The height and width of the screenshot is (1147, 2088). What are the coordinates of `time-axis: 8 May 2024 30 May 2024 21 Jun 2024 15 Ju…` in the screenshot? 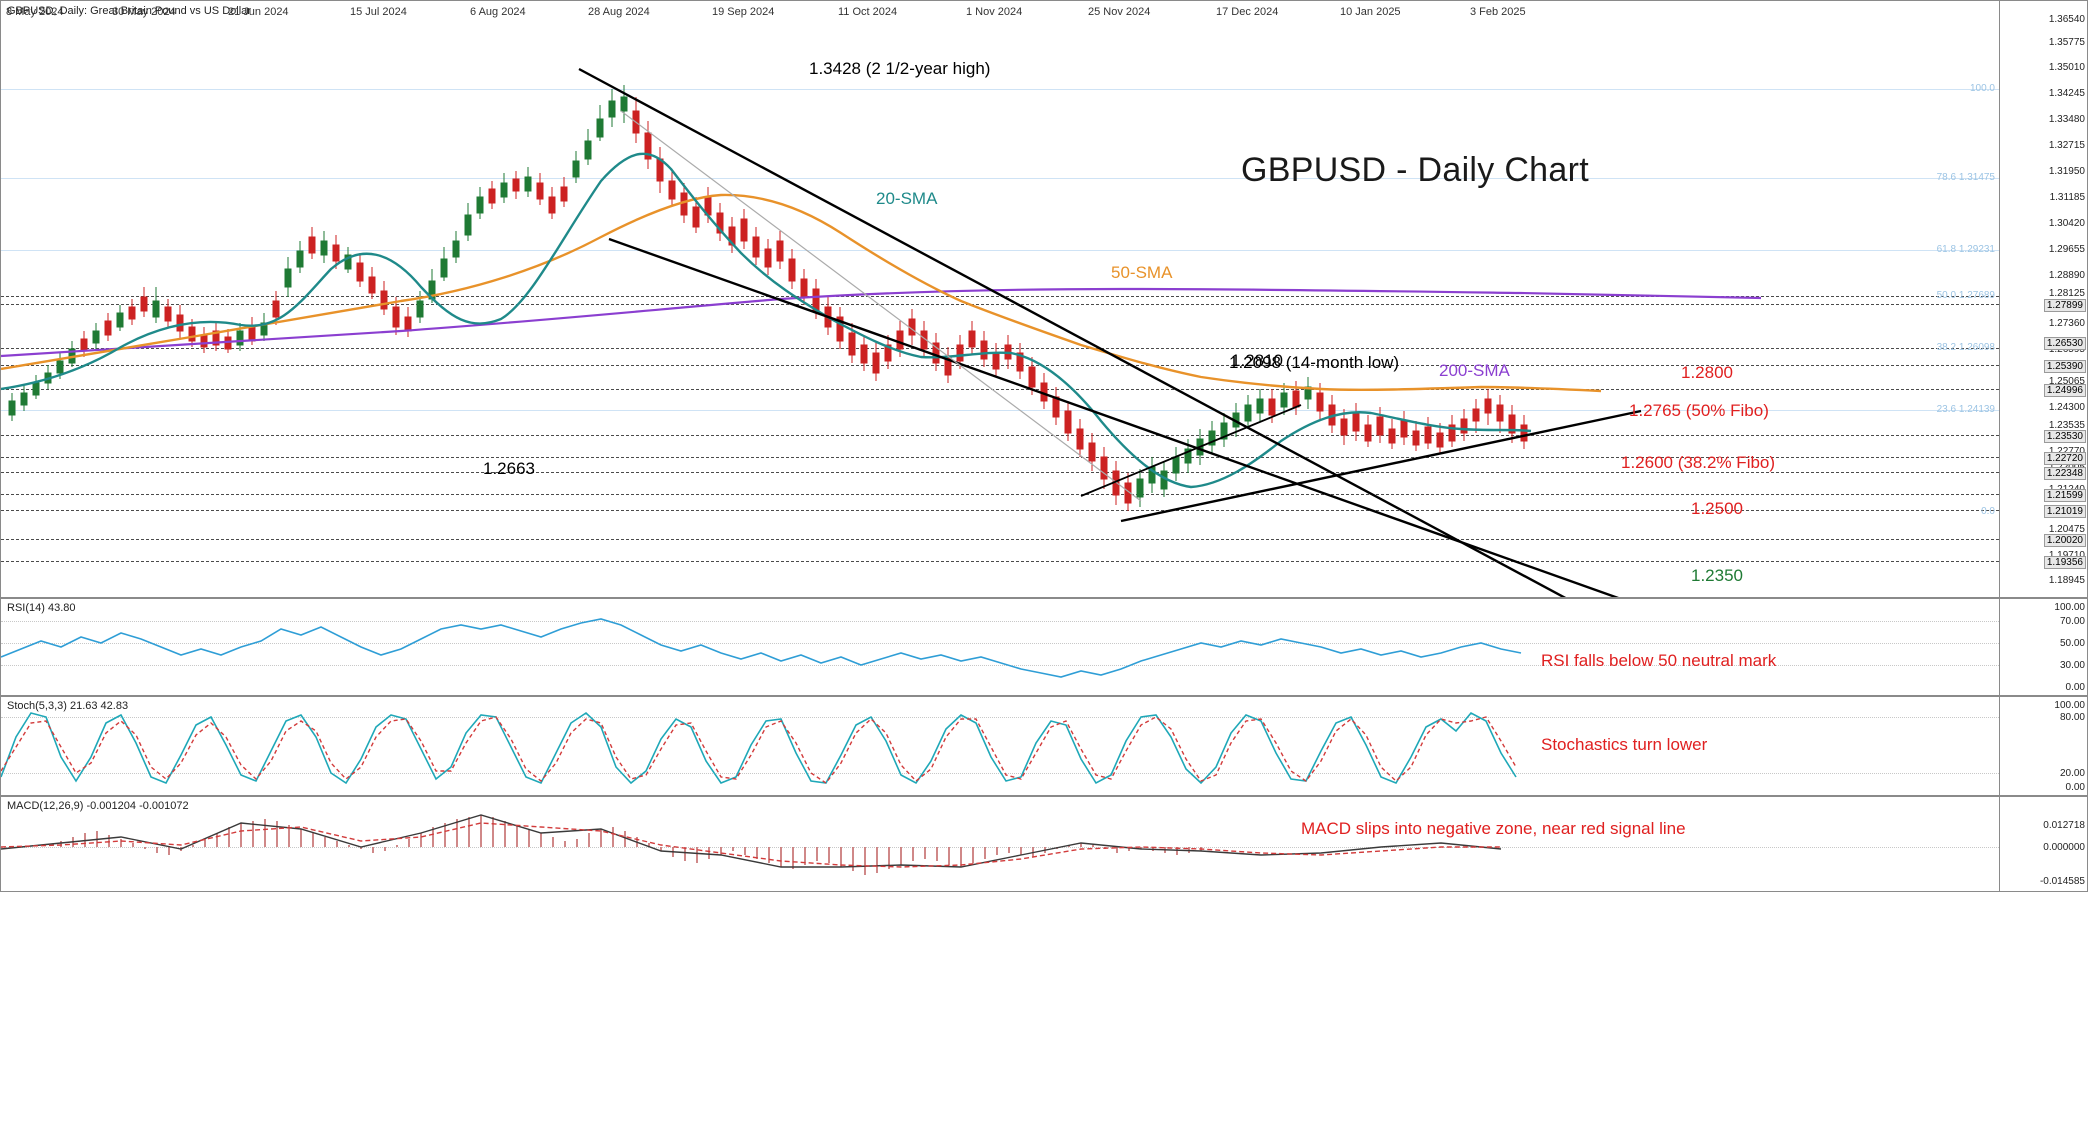 It's located at (1044, 15).